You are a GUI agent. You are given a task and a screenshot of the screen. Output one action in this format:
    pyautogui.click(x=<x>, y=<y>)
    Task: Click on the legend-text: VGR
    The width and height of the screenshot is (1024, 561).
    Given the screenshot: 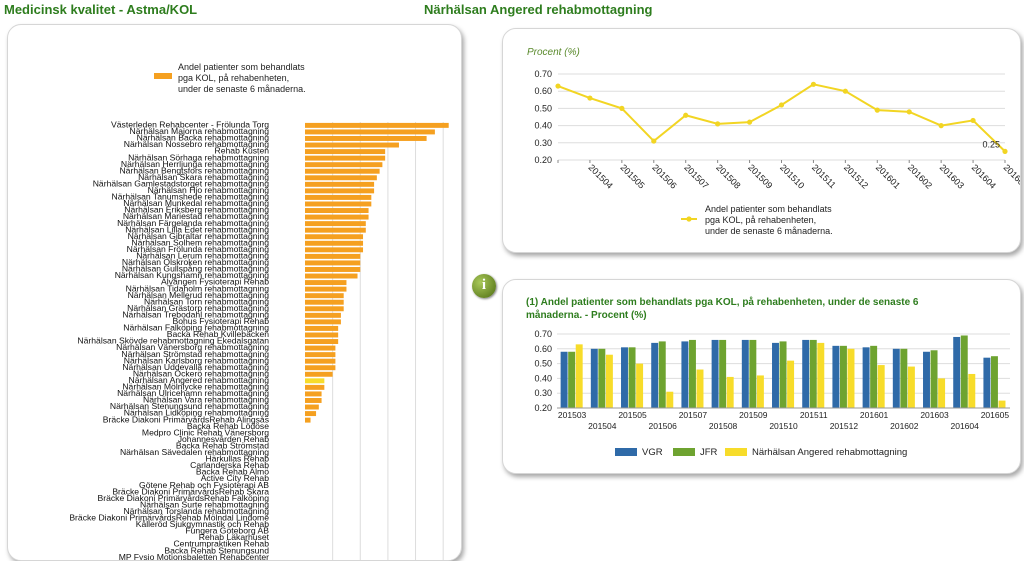 What is the action you would take?
    pyautogui.click(x=652, y=452)
    